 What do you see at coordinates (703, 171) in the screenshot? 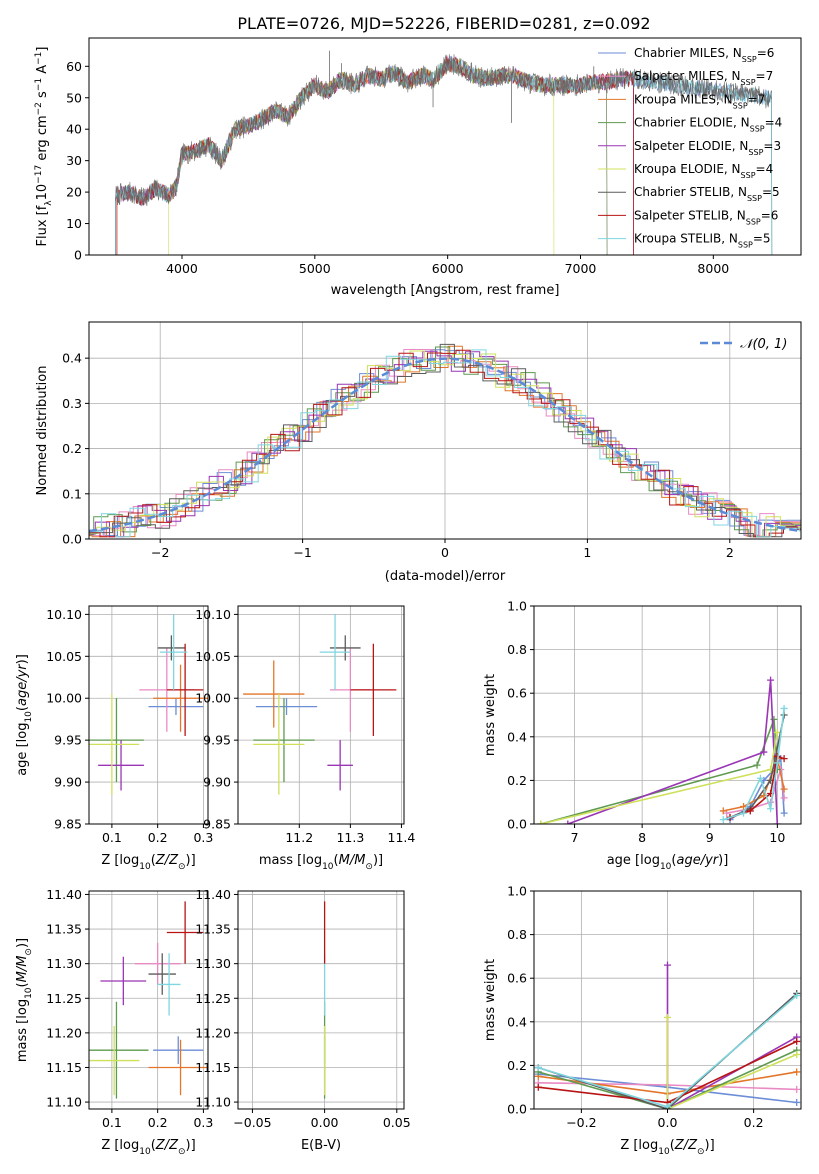
I see `legend-entry: Kroupa ELODIE, NSSP=4` at bounding box center [703, 171].